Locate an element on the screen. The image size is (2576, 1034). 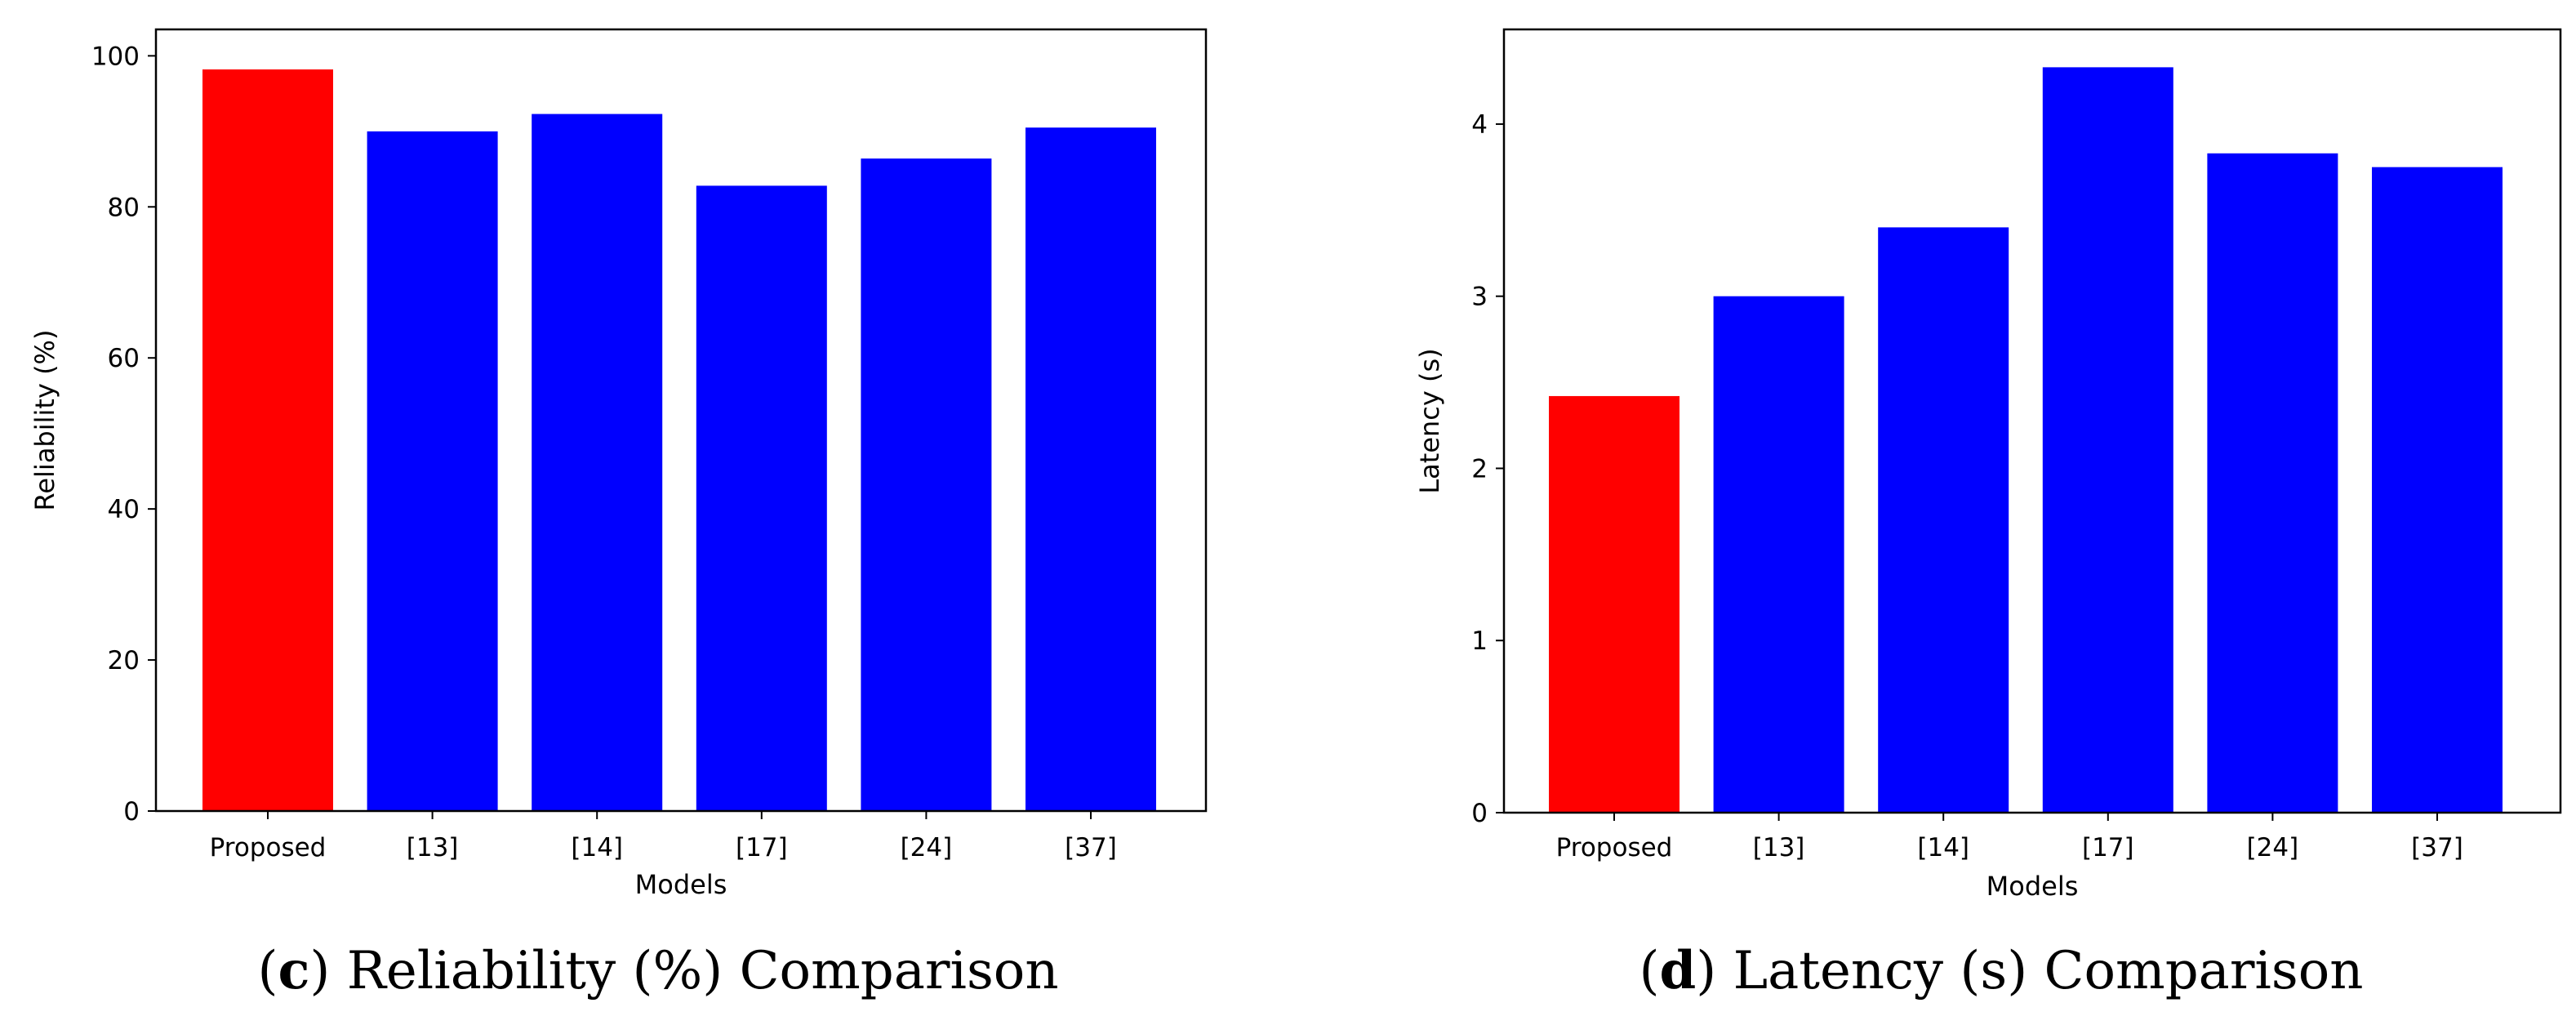
caption-letter: d is located at coordinates (1679, 970).